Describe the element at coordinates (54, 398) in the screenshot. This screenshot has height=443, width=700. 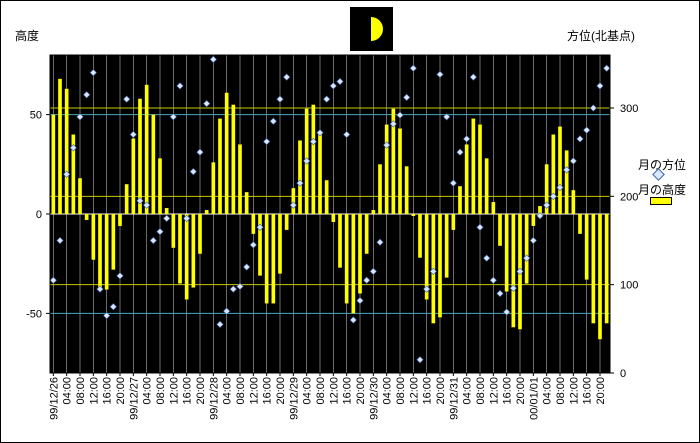
I see `x-tick-label: 99/12/26` at that location.